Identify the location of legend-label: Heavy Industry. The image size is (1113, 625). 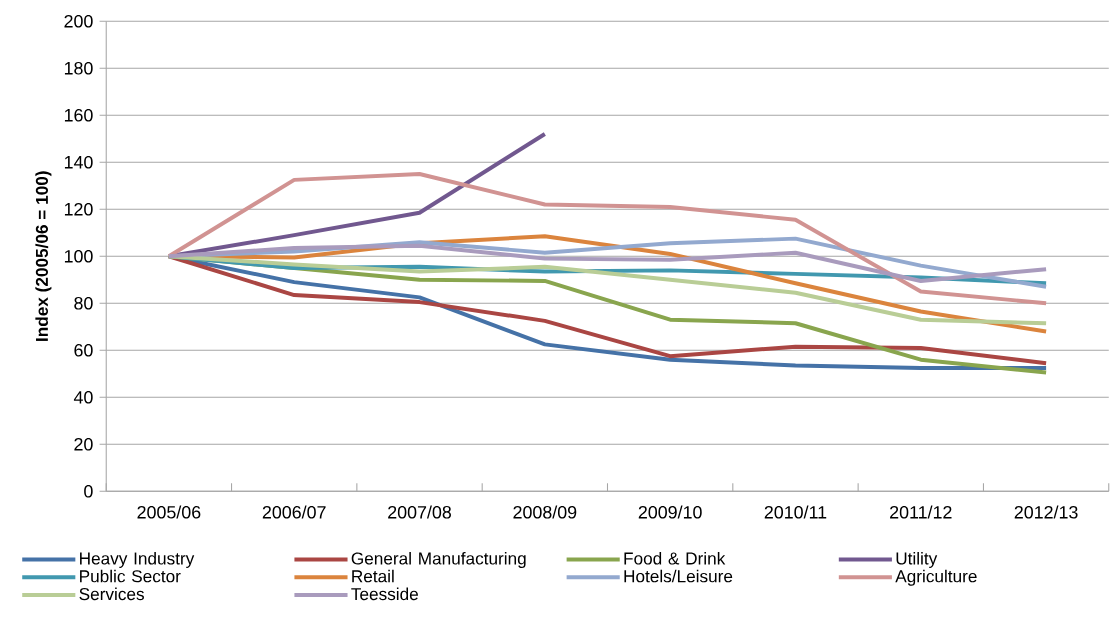
(137, 559).